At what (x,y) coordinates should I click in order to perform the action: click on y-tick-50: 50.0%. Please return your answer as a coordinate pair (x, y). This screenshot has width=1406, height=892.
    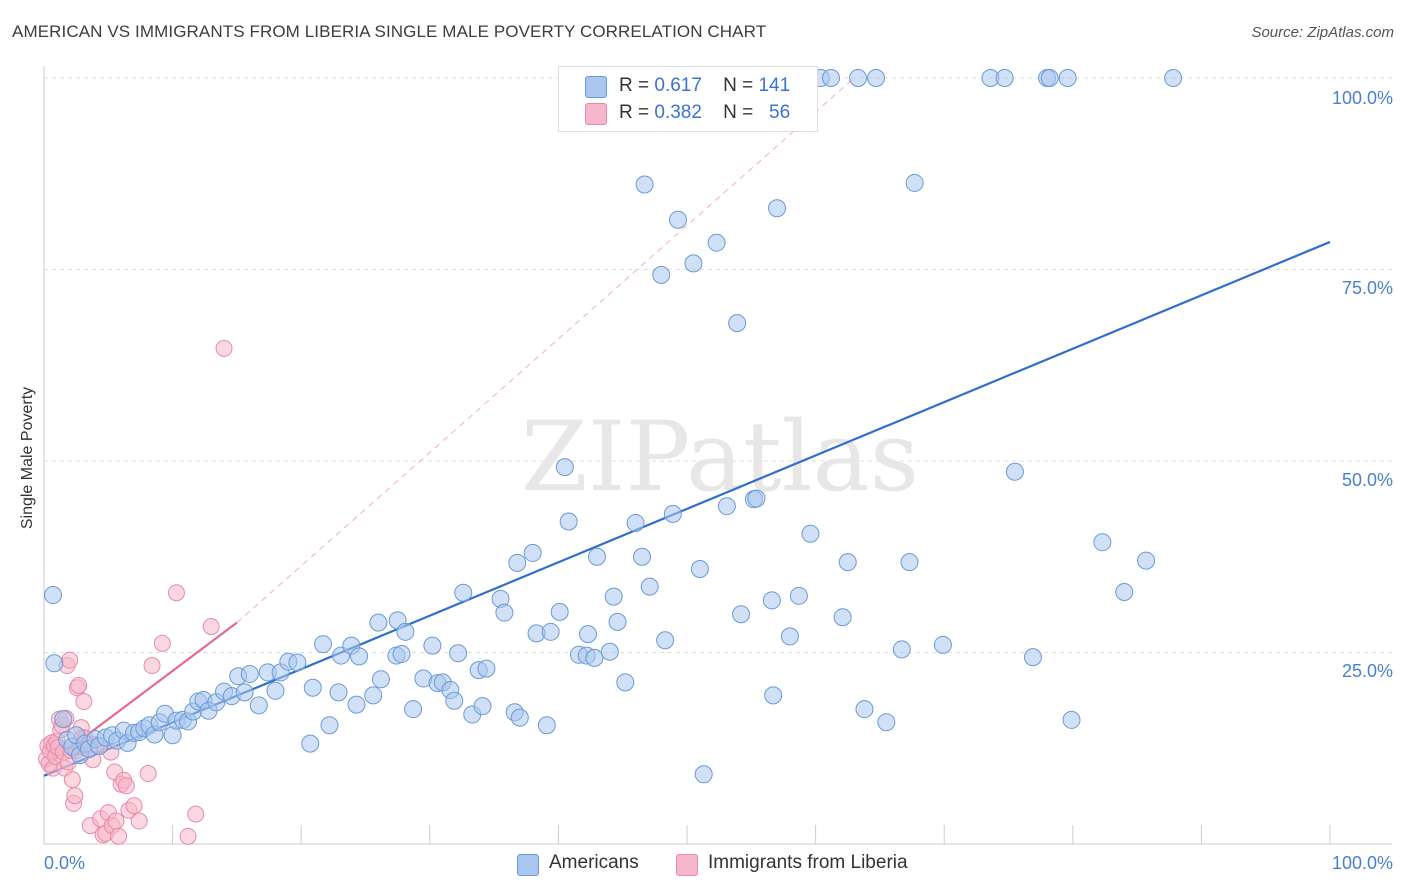
    Looking at the image, I should click on (1367, 480).